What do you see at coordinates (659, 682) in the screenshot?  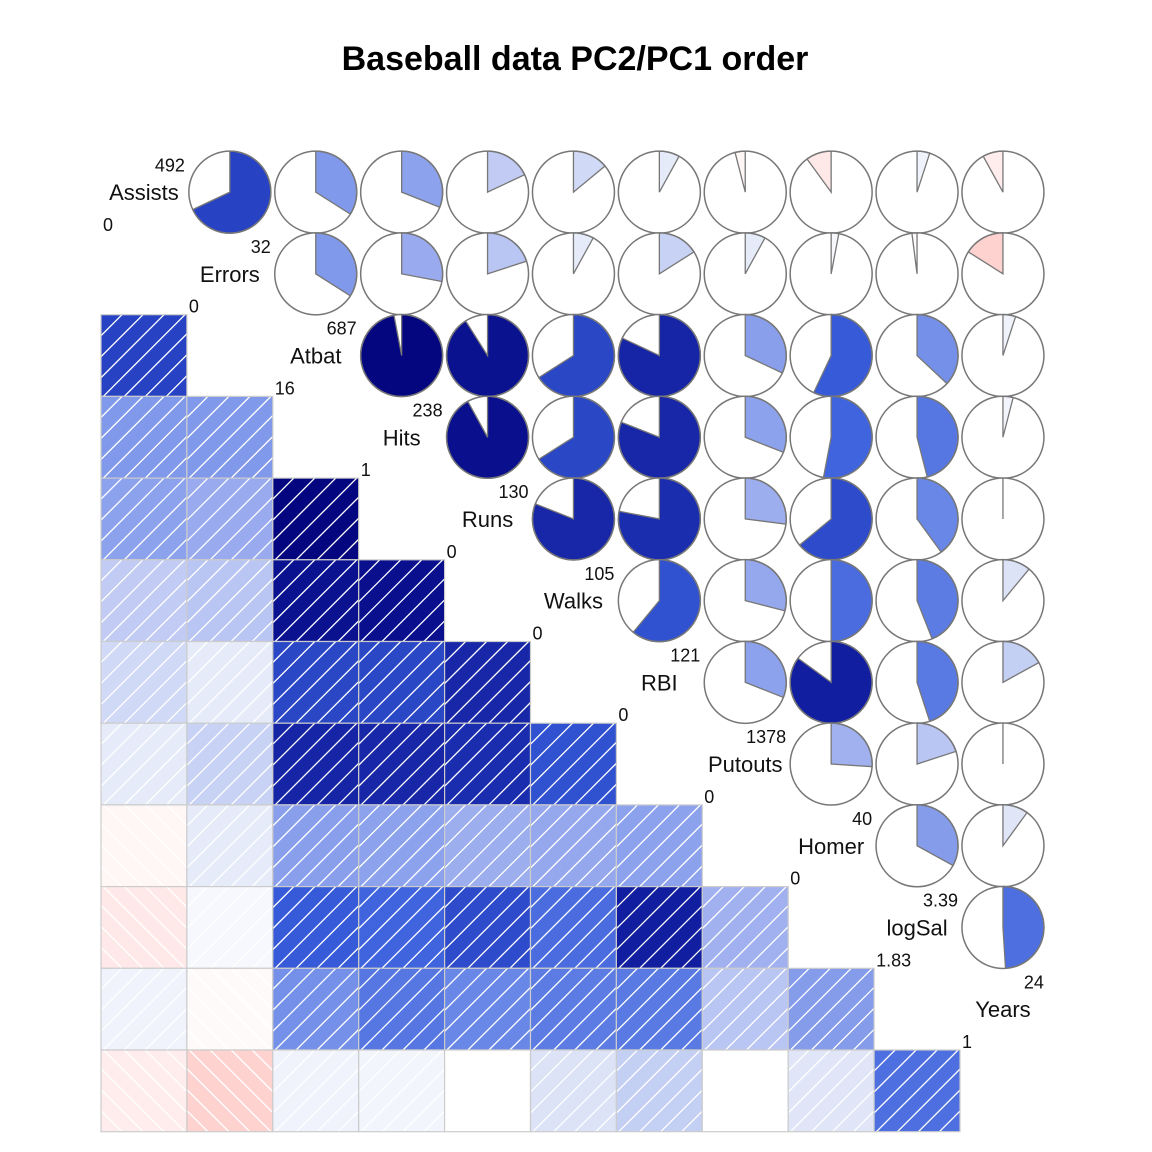 I see `variable-label: RBI` at bounding box center [659, 682].